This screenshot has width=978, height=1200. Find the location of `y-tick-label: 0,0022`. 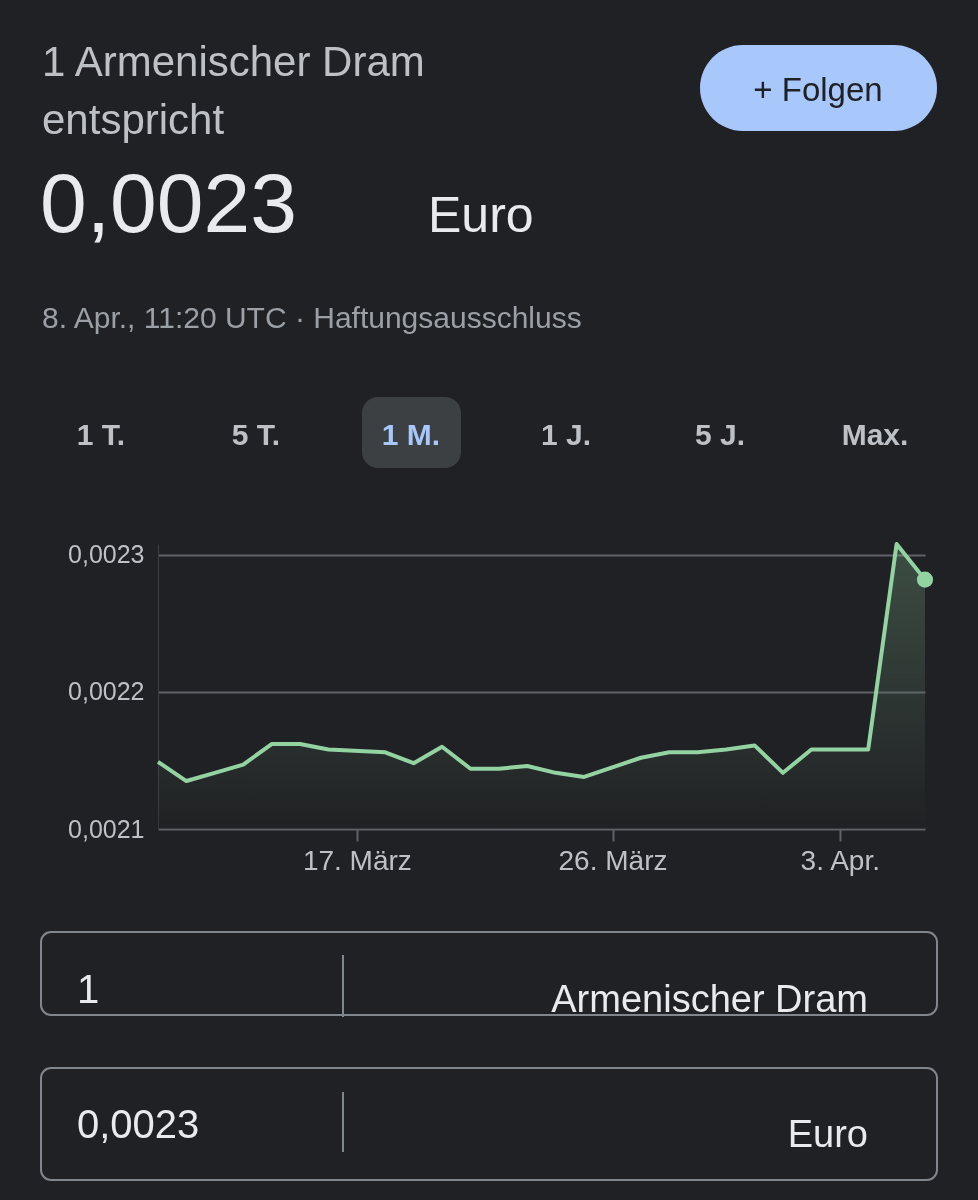

y-tick-label: 0,0022 is located at coordinates (106, 691).